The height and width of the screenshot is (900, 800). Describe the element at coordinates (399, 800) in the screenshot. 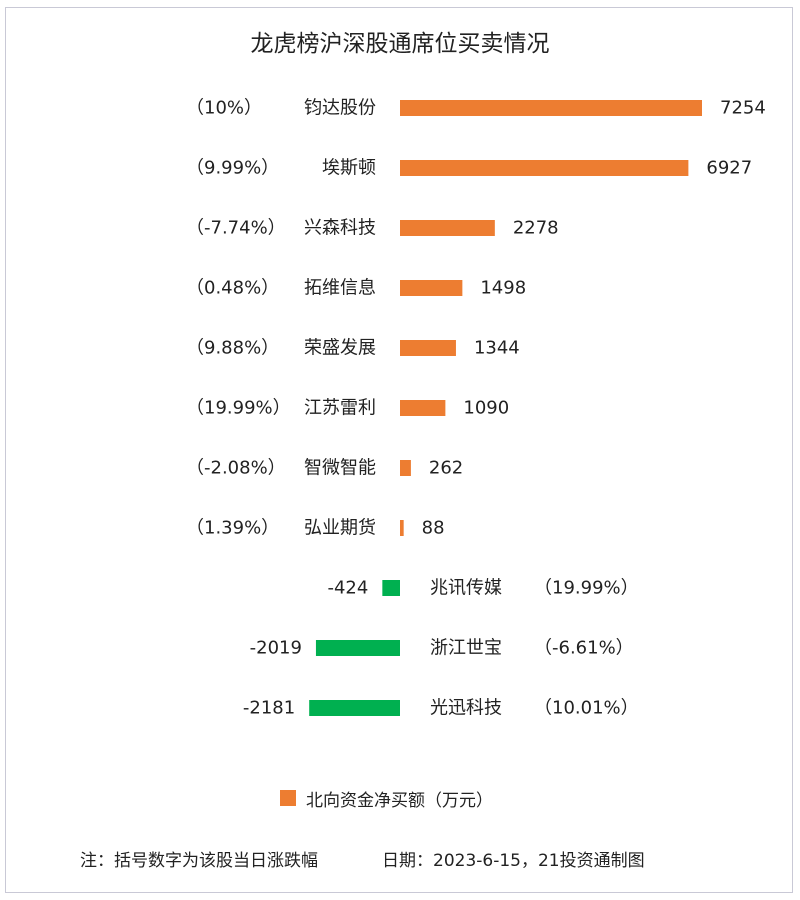

I see `legend-label: 北向资金净买额（万元）` at that location.